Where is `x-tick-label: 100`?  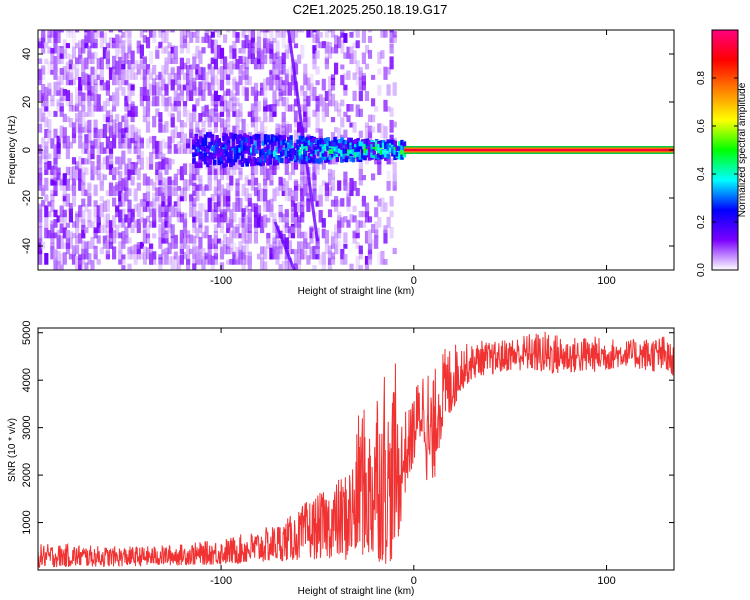 x-tick-label: 100 is located at coordinates (606, 281).